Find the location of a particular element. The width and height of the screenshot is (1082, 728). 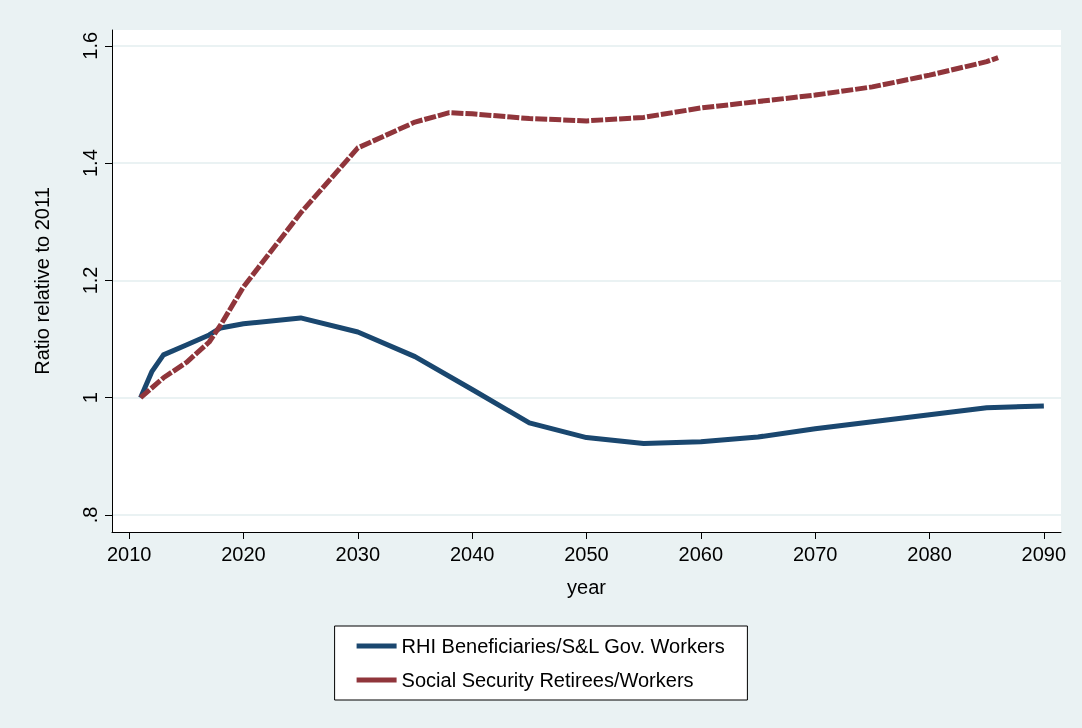

x-axis-title: year is located at coordinates (587, 587).